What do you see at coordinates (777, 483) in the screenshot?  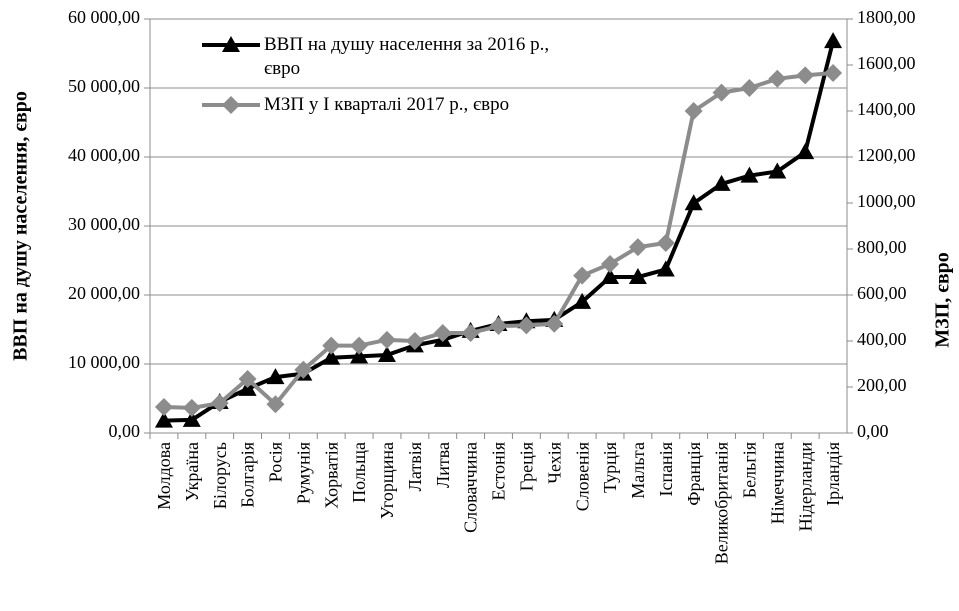 I see `x-tick-label: Німеччина` at bounding box center [777, 483].